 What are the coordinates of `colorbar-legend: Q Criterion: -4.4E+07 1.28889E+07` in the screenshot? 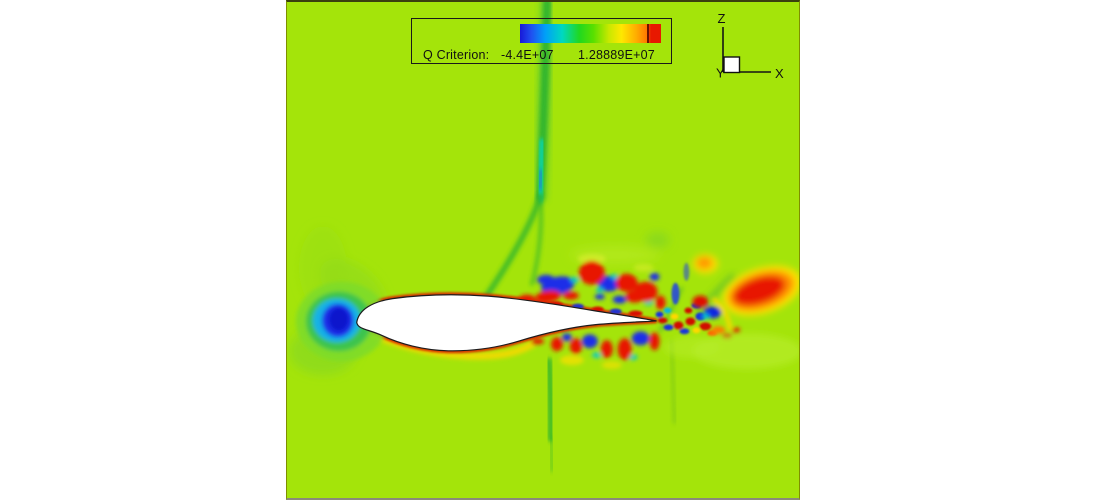 It's located at (541, 41).